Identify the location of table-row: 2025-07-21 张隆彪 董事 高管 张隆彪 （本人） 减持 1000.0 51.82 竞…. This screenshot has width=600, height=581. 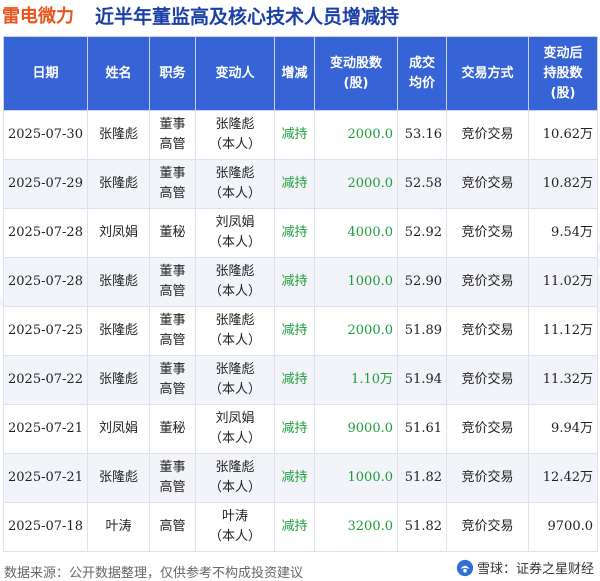
(300, 478).